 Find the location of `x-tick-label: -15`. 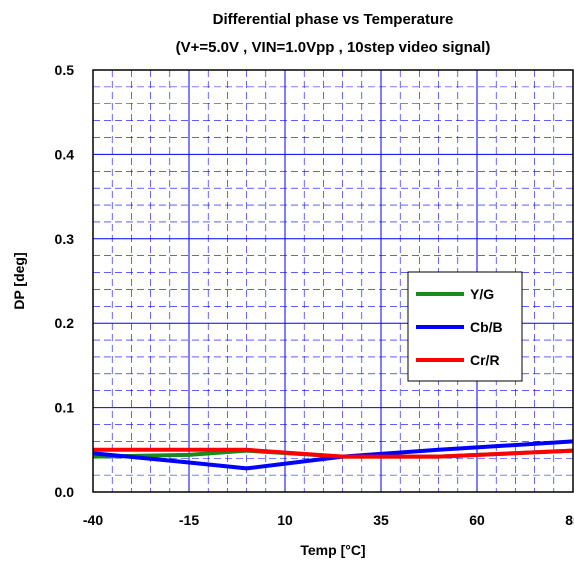

x-tick-label: -15 is located at coordinates (189, 520).